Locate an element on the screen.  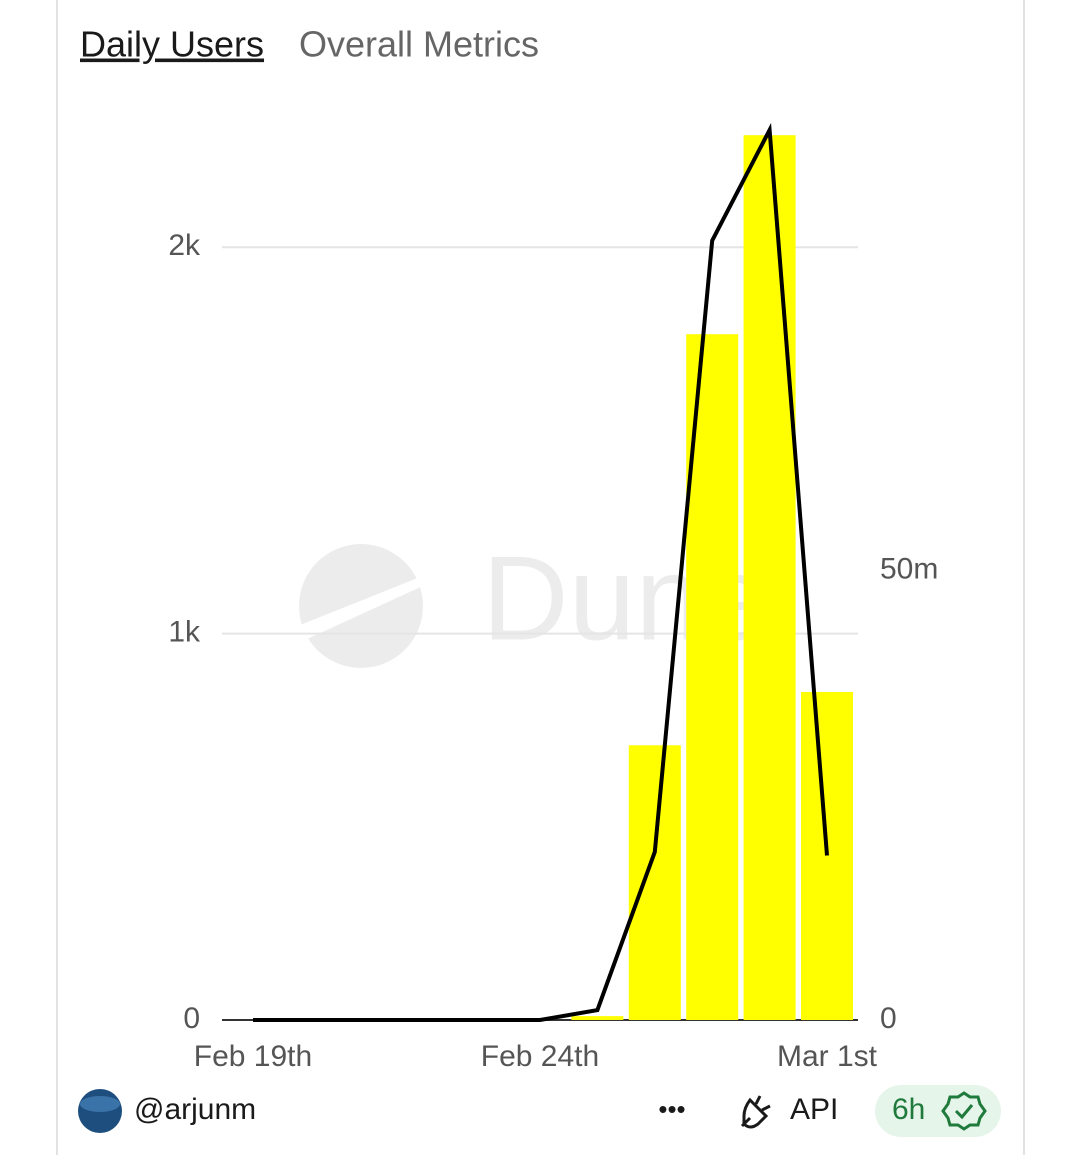
tab-active: Daily Users is located at coordinates (172, 44).